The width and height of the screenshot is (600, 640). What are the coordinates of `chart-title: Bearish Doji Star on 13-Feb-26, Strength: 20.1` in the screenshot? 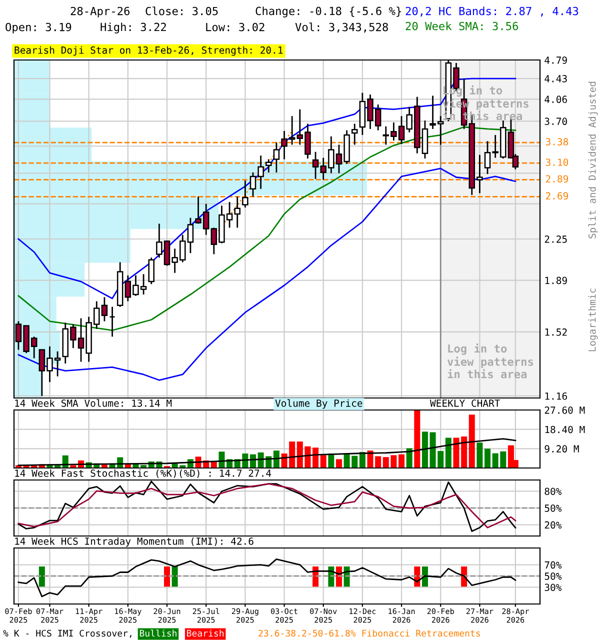 It's located at (148, 51).